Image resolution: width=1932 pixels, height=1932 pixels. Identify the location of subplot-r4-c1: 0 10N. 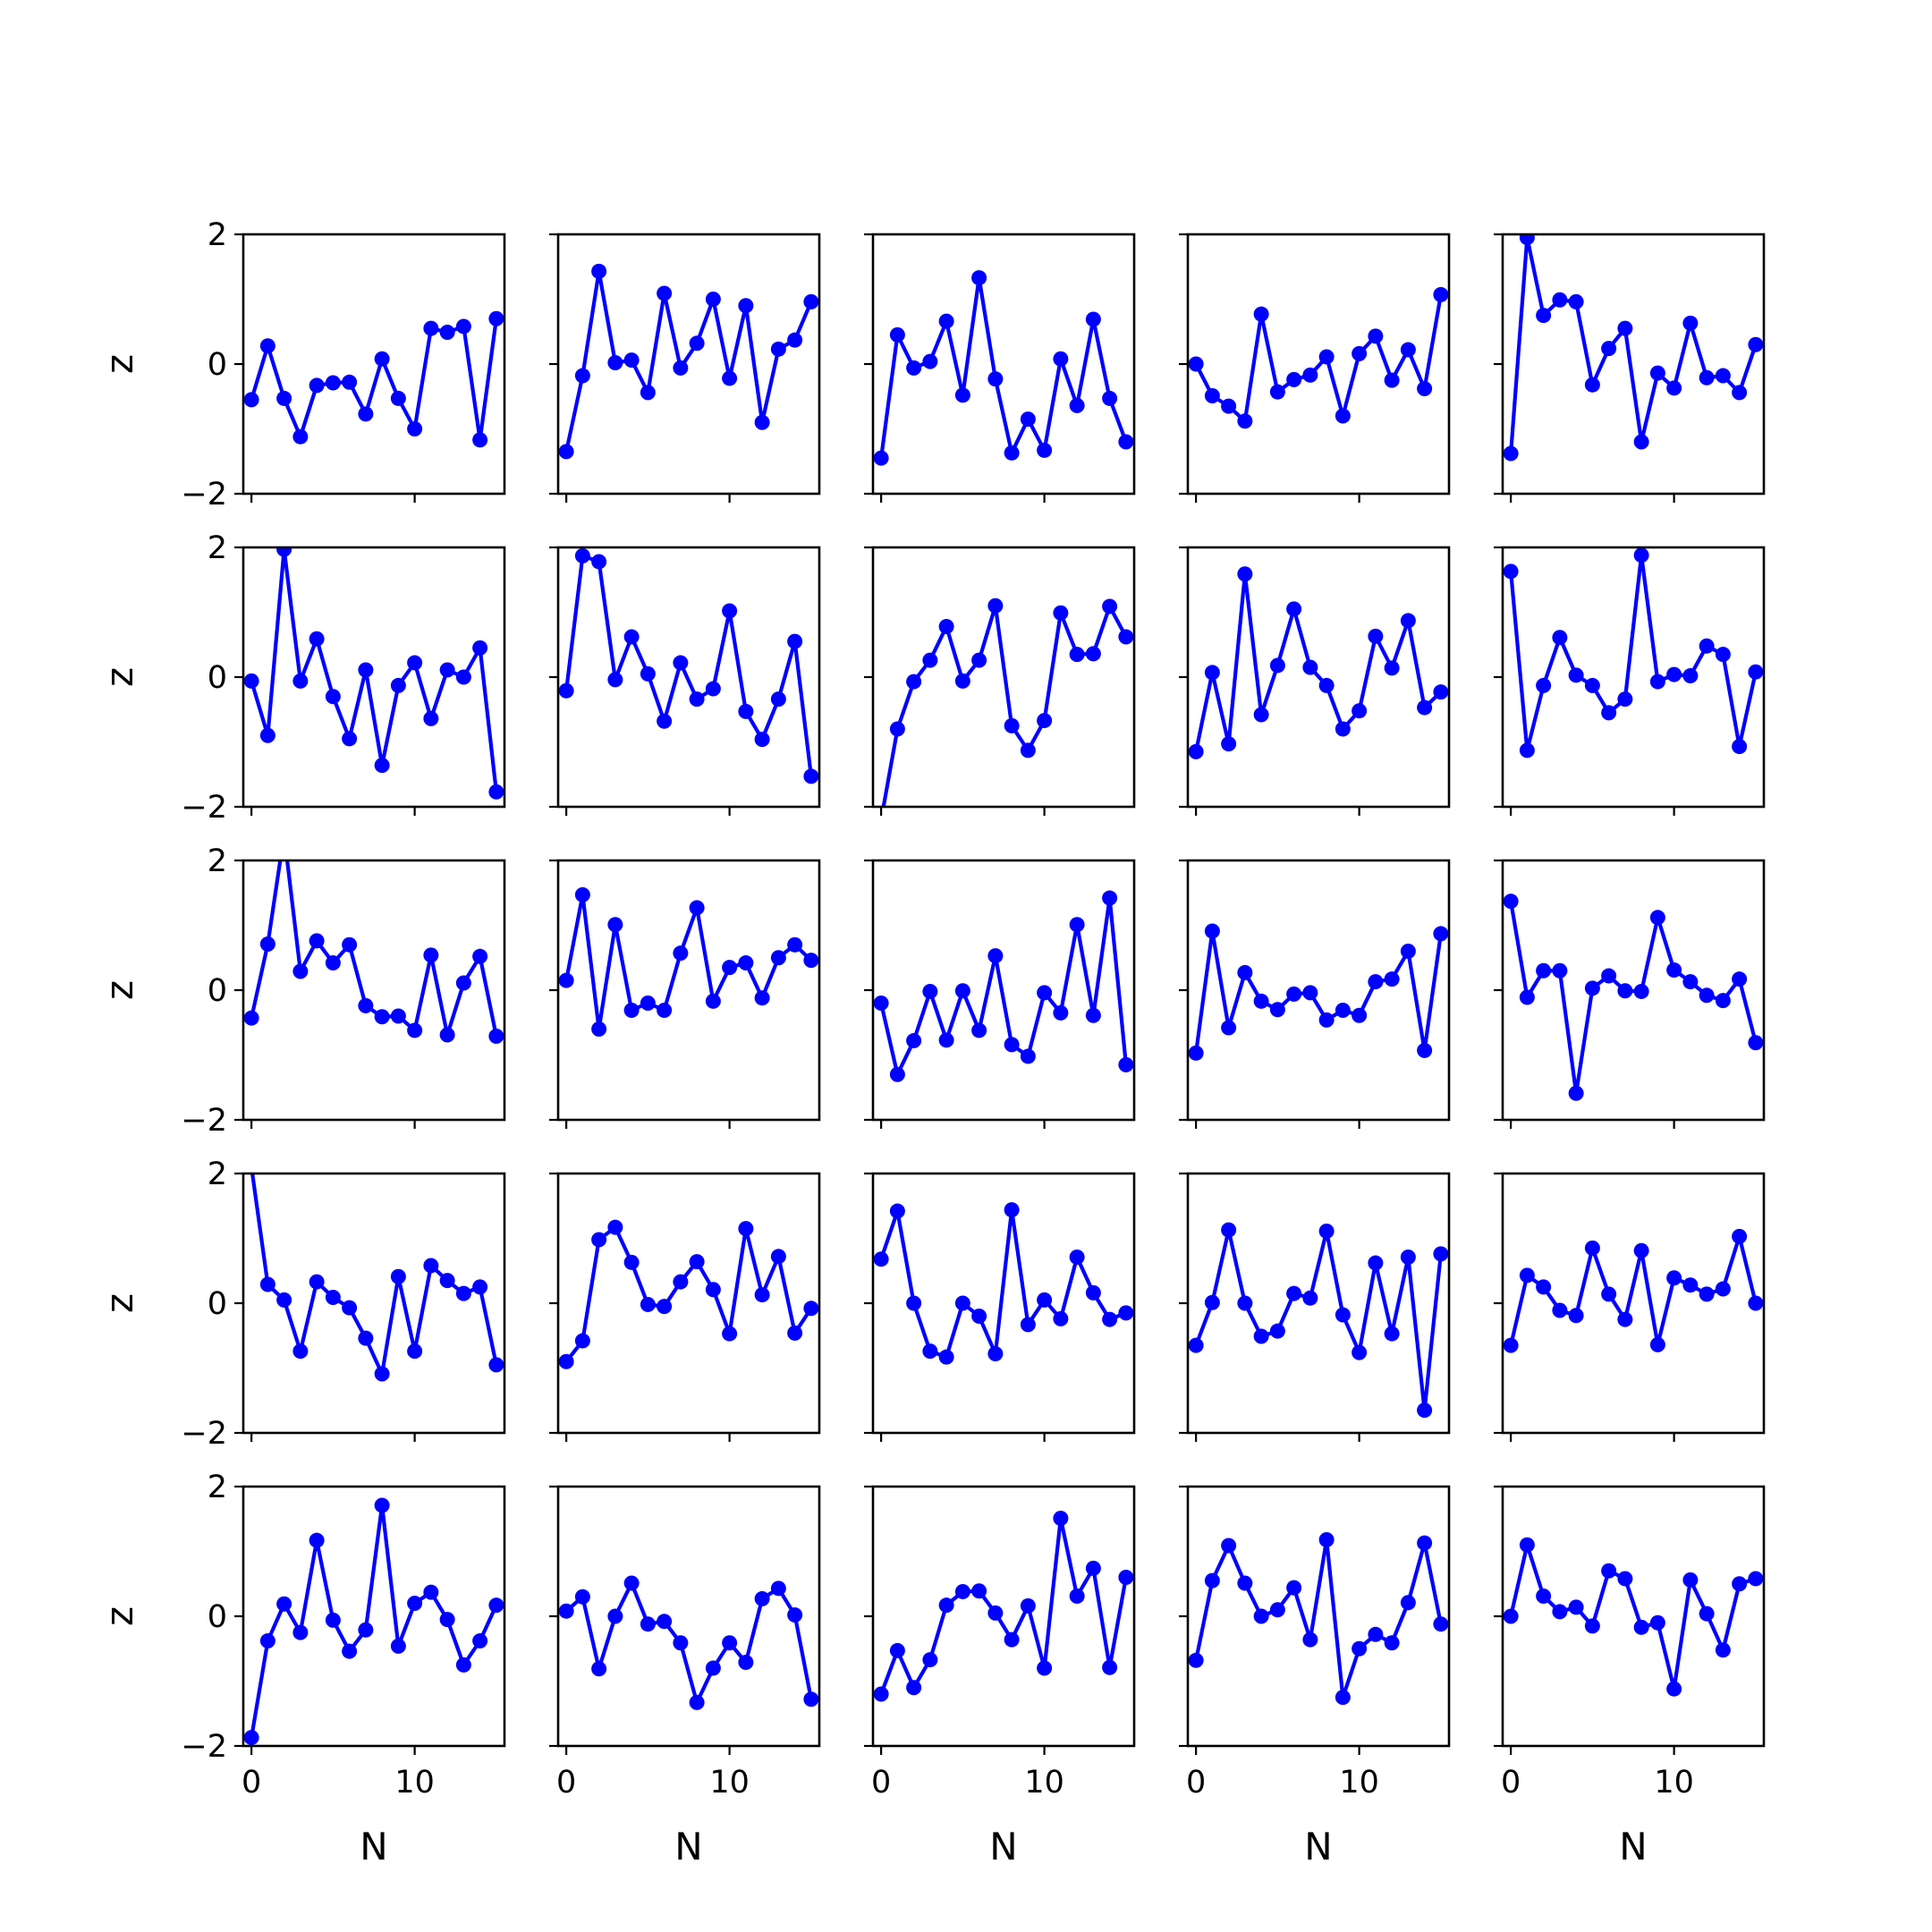
(685, 1676).